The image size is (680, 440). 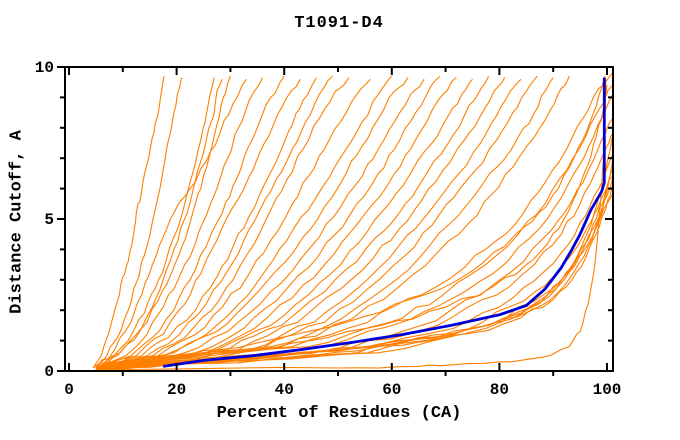 What do you see at coordinates (284, 390) in the screenshot?
I see `x-tick-label: 40` at bounding box center [284, 390].